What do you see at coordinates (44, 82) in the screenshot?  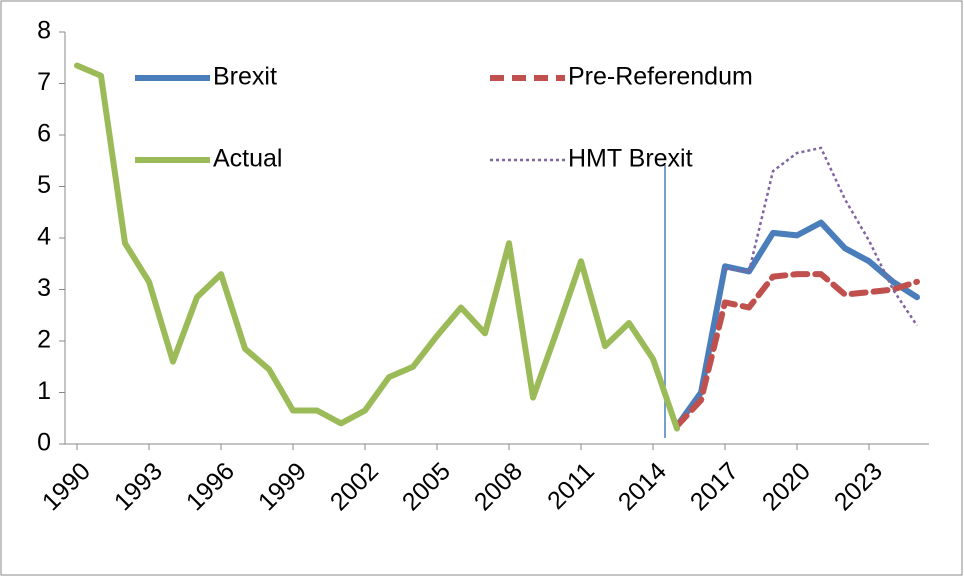 I see `y-tick-label: 7` at bounding box center [44, 82].